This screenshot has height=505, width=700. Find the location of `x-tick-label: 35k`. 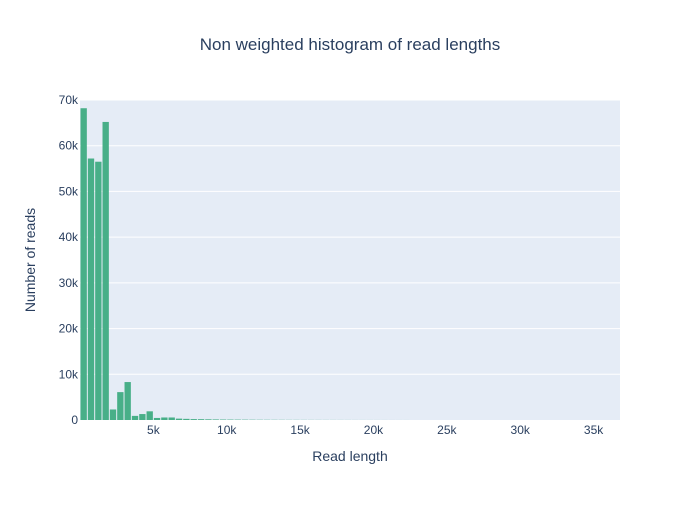

x-tick-label: 35k is located at coordinates (594, 430).